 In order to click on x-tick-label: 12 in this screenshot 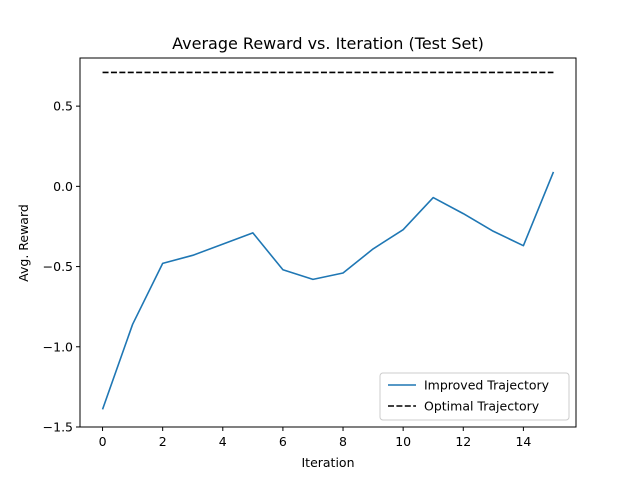, I will do `click(463, 441)`.